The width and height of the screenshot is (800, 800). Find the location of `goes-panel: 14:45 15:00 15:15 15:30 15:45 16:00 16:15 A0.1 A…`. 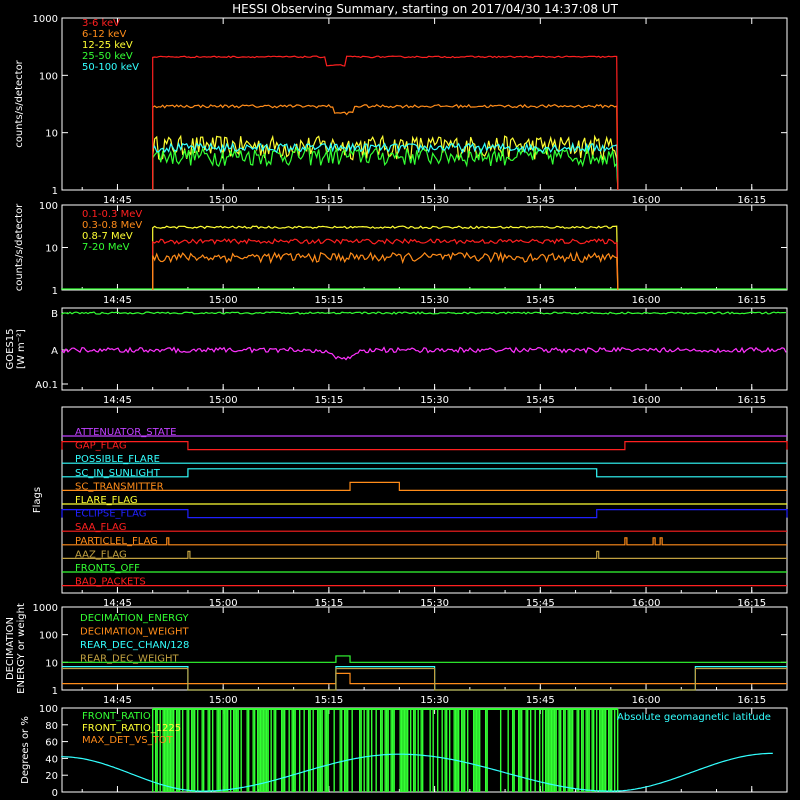

goes-panel: 14:45 15:00 15:15 15:30 15:45 16:00 16:15 A0.1 A… is located at coordinates (396, 356).